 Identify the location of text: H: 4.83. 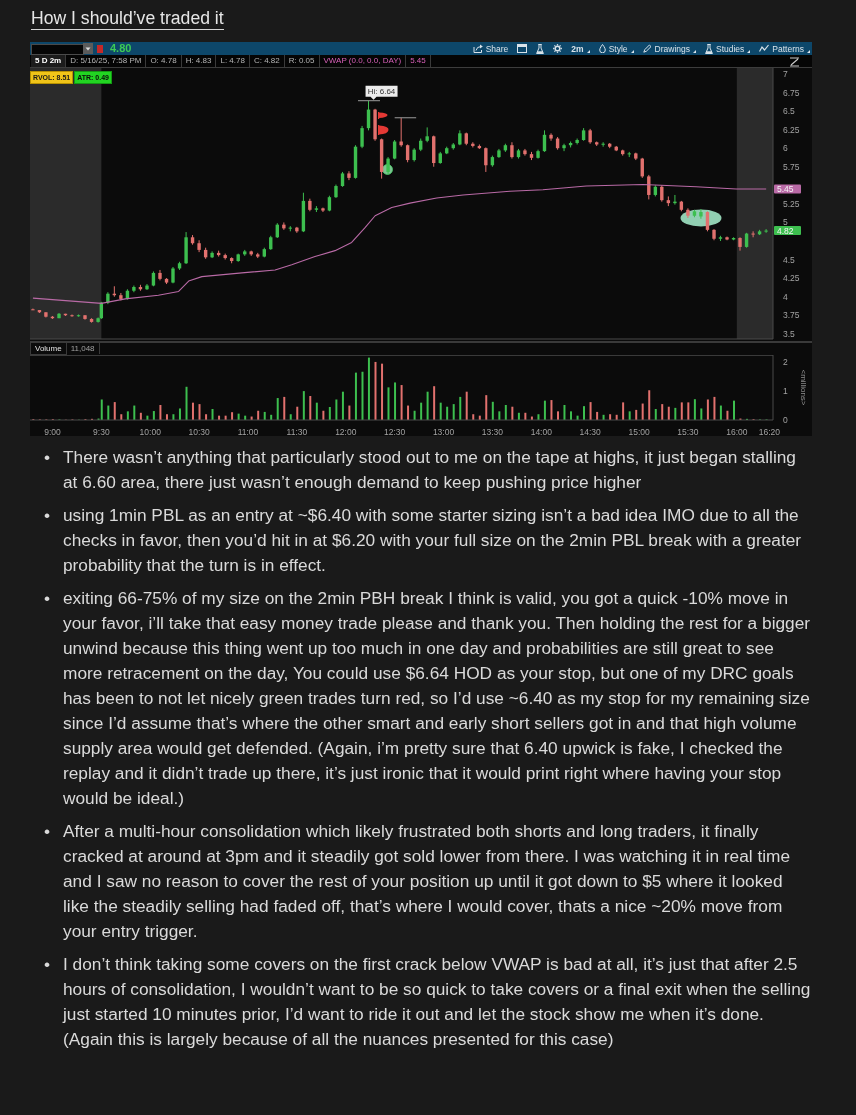
(199, 61).